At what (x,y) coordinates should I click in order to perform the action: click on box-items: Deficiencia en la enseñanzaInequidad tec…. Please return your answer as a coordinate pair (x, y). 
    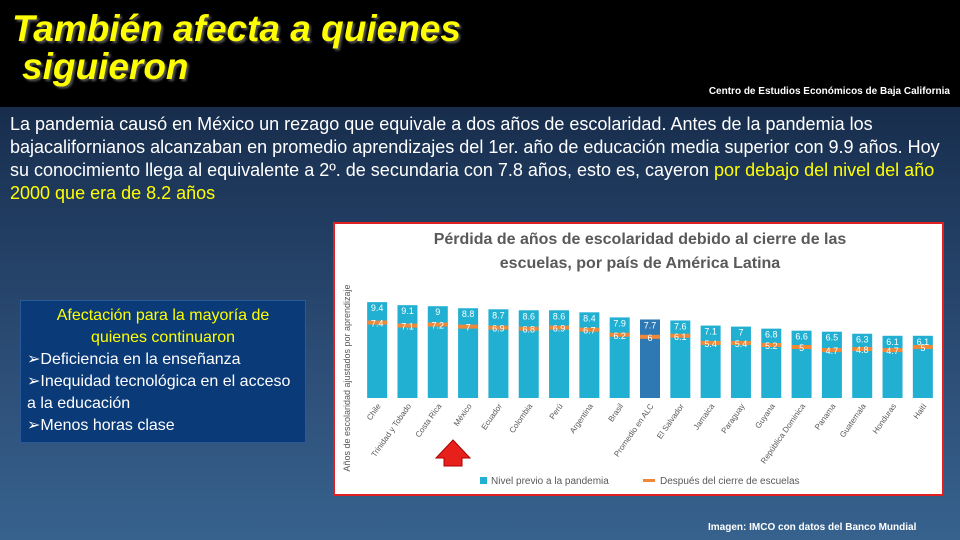
    Looking at the image, I should click on (163, 393).